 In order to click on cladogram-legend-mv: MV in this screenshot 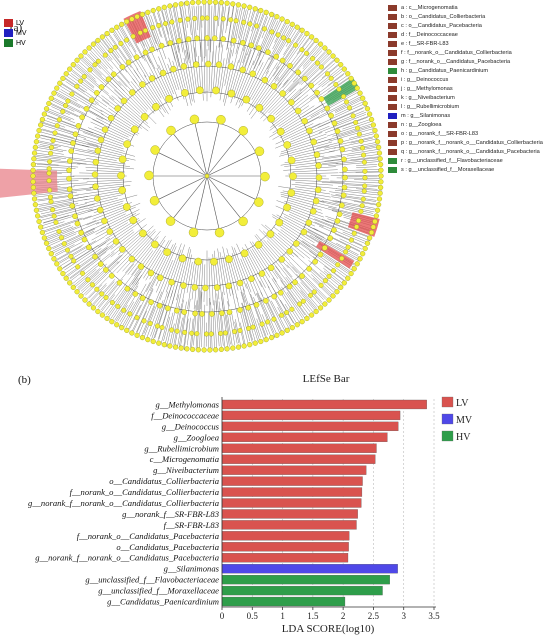, I will do `click(15, 33)`.